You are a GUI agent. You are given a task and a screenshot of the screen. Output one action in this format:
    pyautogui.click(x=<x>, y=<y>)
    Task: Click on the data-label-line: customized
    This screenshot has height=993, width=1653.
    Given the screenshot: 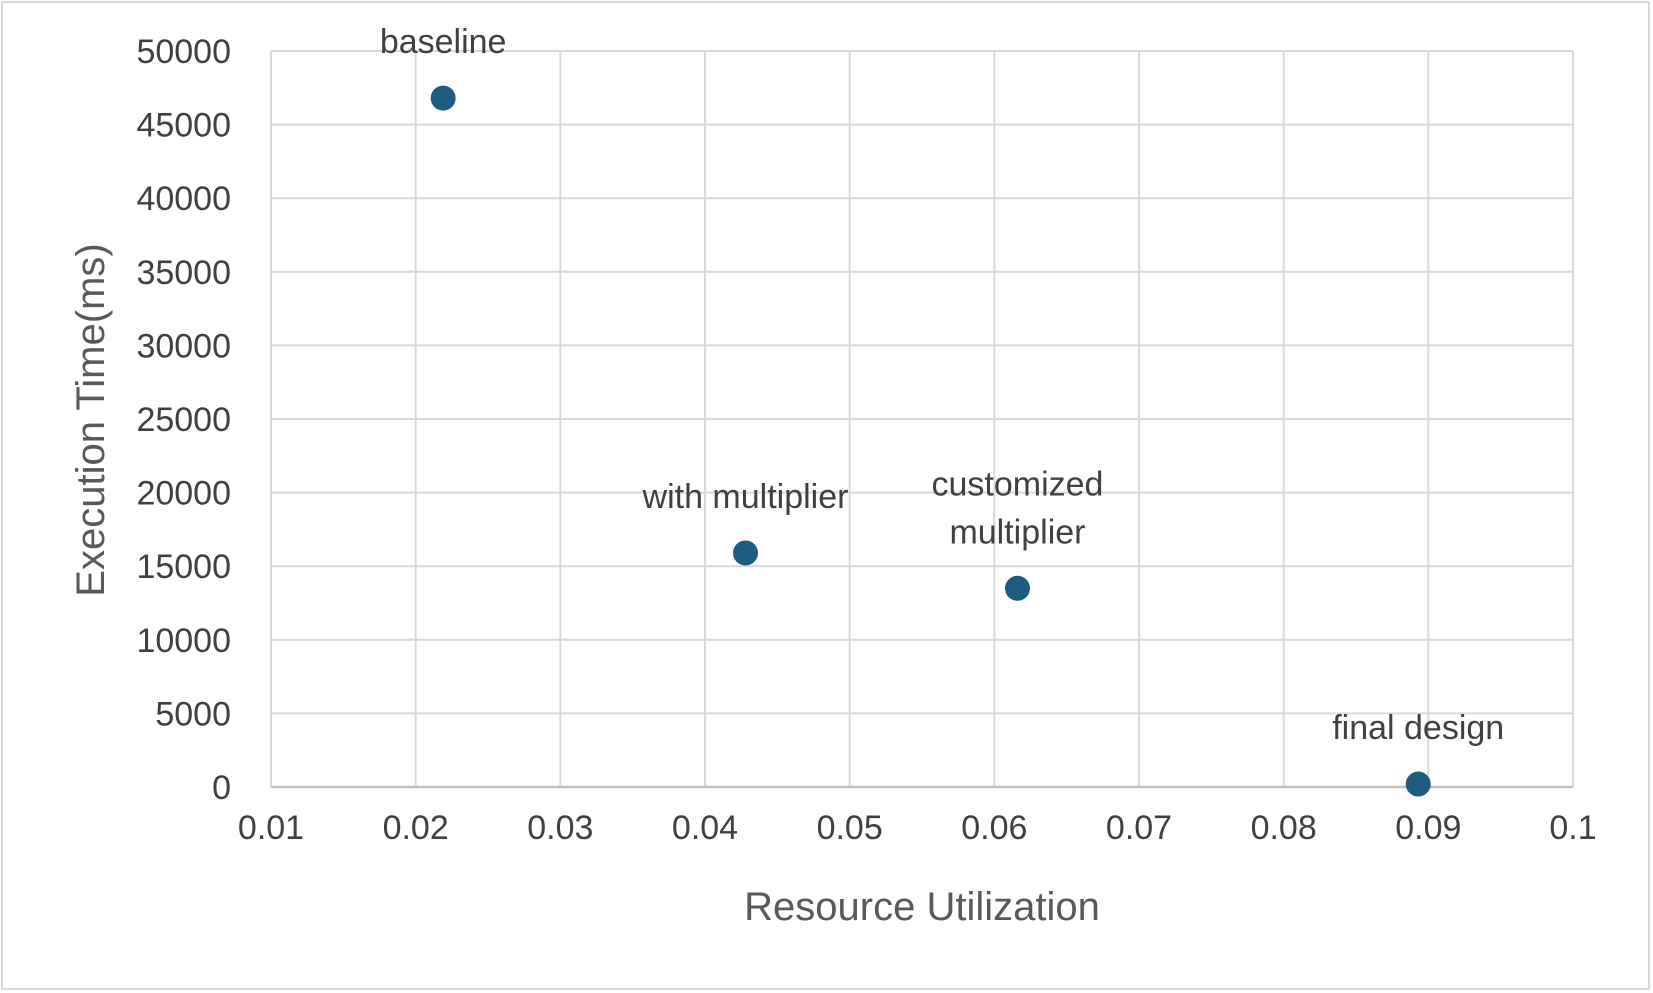 What is the action you would take?
    pyautogui.click(x=1017, y=484)
    